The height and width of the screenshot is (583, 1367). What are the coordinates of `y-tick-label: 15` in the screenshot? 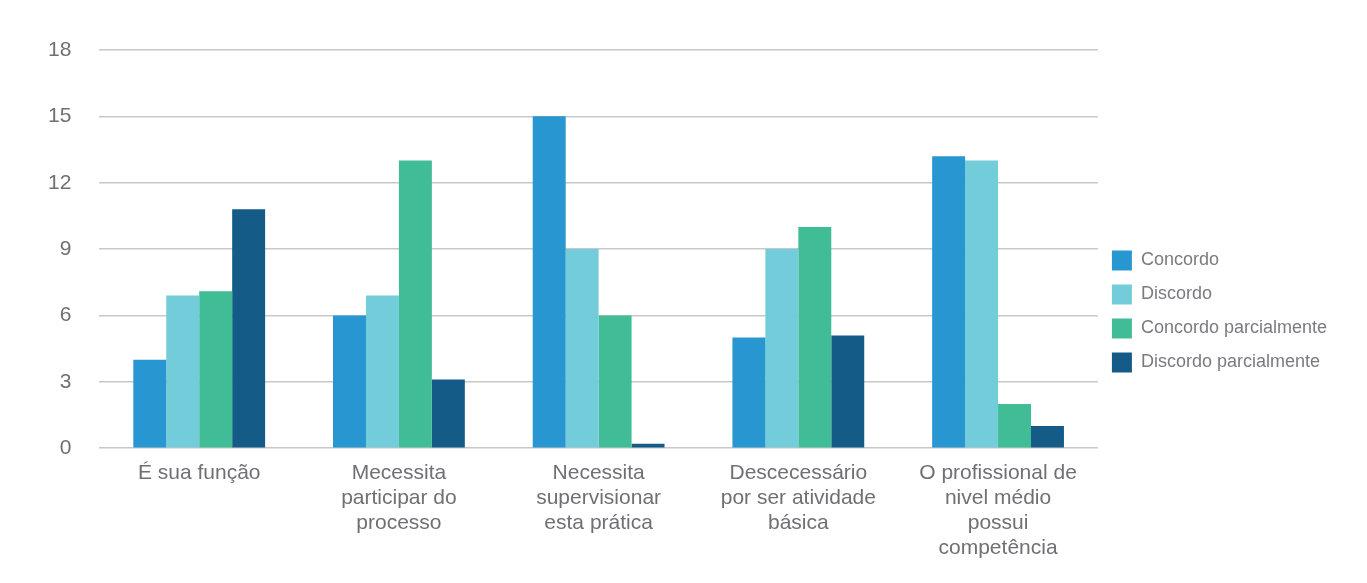 It's located at (60, 115).